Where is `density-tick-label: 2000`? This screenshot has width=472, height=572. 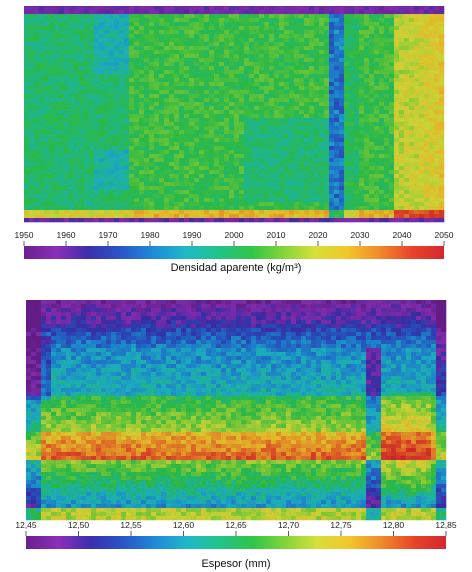 density-tick-label: 2000 is located at coordinates (234, 235).